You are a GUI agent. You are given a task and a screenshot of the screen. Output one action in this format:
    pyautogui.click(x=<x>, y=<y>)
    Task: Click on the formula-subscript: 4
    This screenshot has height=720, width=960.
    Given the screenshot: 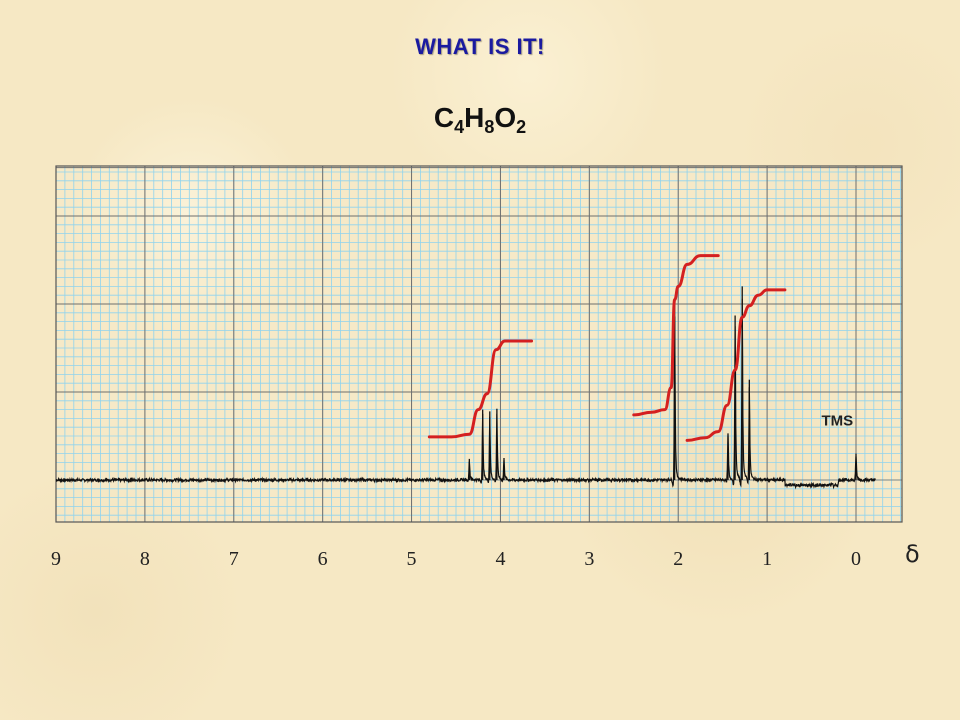 What is the action you would take?
    pyautogui.click(x=459, y=127)
    